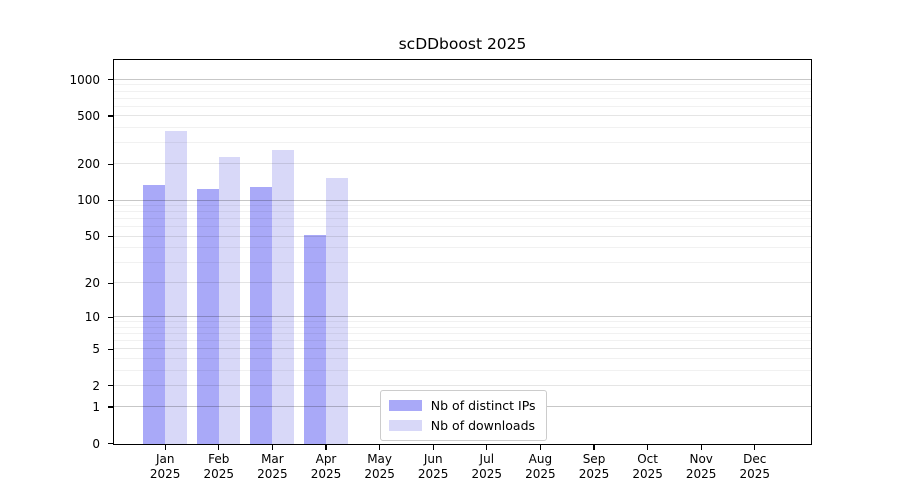 This screenshot has width=900, height=500. Describe the element at coordinates (462, 44) in the screenshot. I see `chart-title: scDDboost 2025` at that location.